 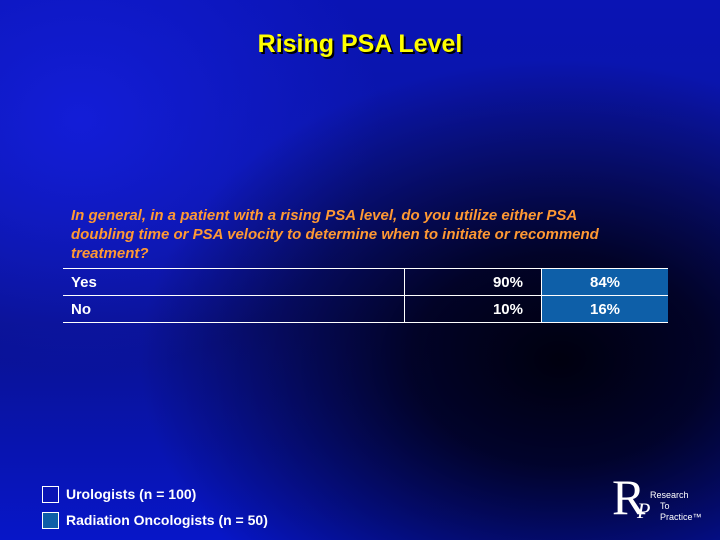 What do you see at coordinates (604, 309) in the screenshot?
I see `radiation-oncologists-value: 16%` at bounding box center [604, 309].